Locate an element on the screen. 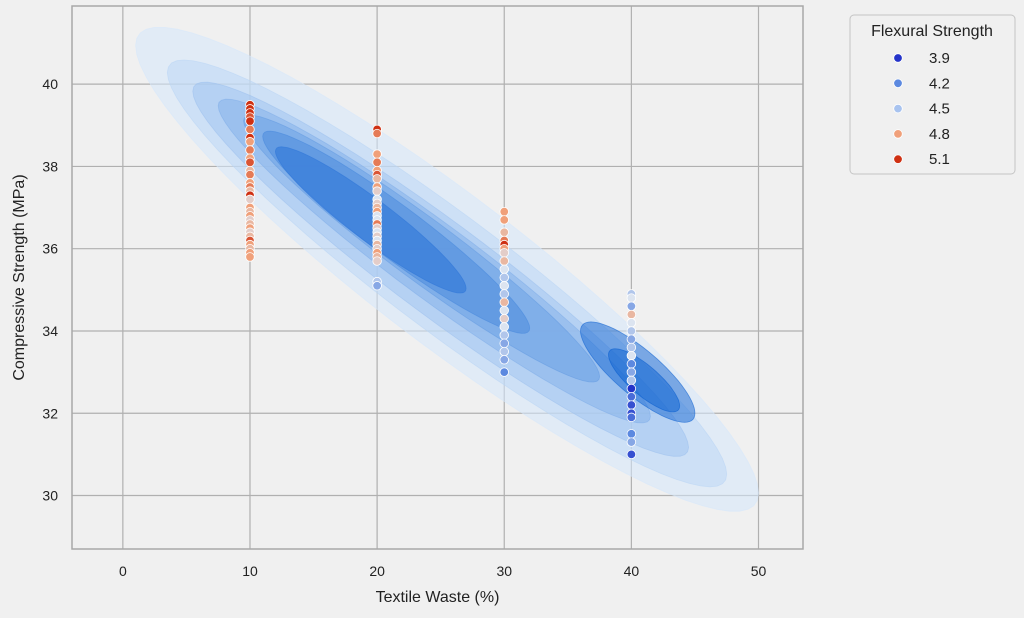 The width and height of the screenshot is (1024, 618). y-tick-label: 30 is located at coordinates (50, 496).